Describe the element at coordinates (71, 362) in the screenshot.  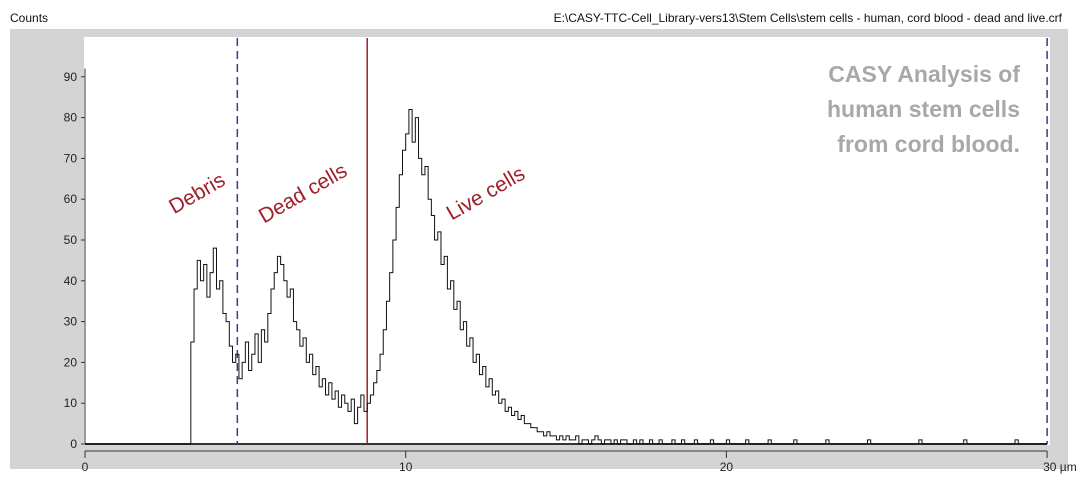
I see `y-tick-label: 20` at that location.